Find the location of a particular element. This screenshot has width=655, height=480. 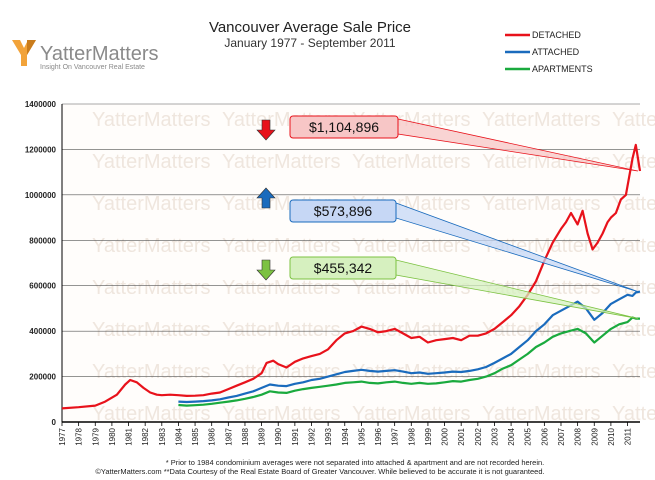

x-tick-label: 1997 is located at coordinates (395, 436).